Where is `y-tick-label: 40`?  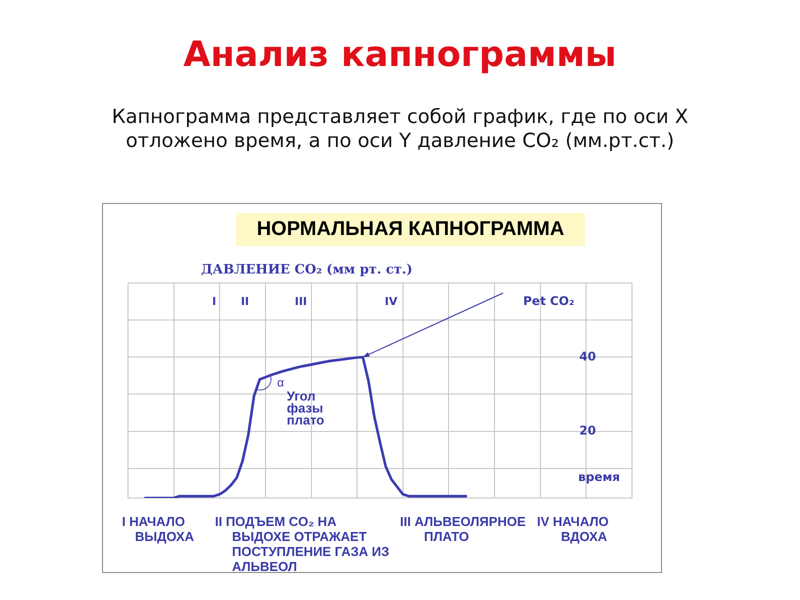
y-tick-label: 40 is located at coordinates (587, 356).